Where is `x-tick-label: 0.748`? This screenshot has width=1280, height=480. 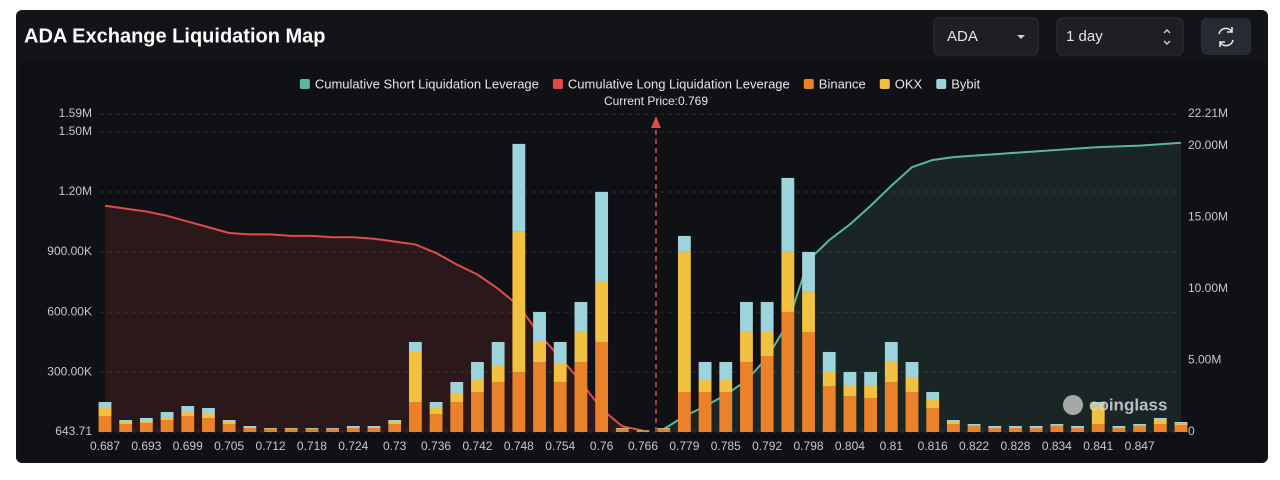 x-tick-label: 0.748 is located at coordinates (519, 446).